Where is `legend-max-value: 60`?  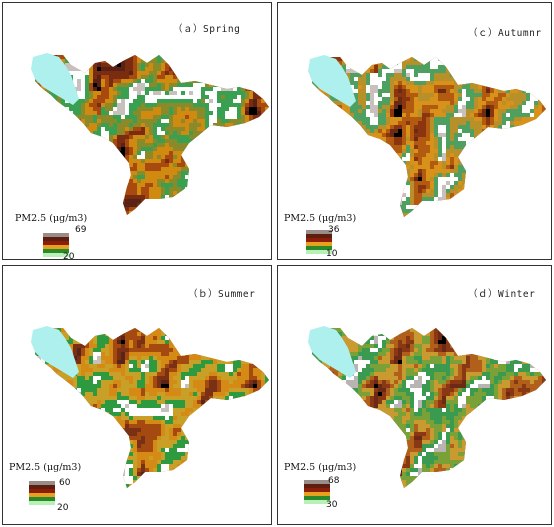 legend-max-value: 60 is located at coordinates (65, 483).